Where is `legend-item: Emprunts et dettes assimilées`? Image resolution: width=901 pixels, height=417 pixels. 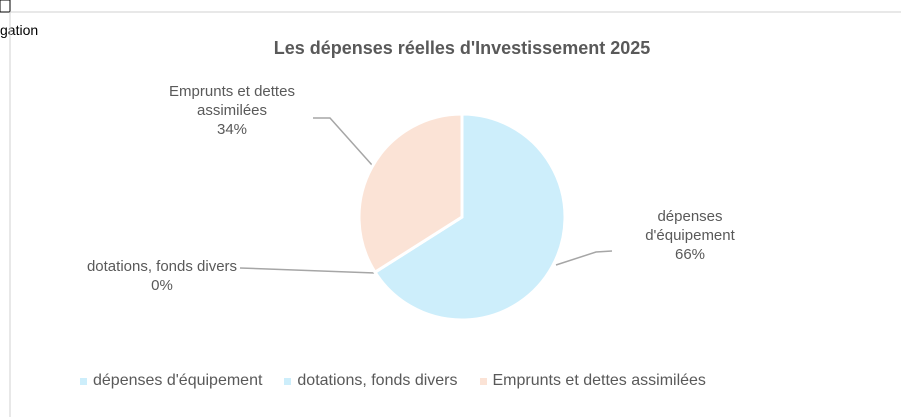 legend-item: Emprunts et dettes assimilées is located at coordinates (592, 381).